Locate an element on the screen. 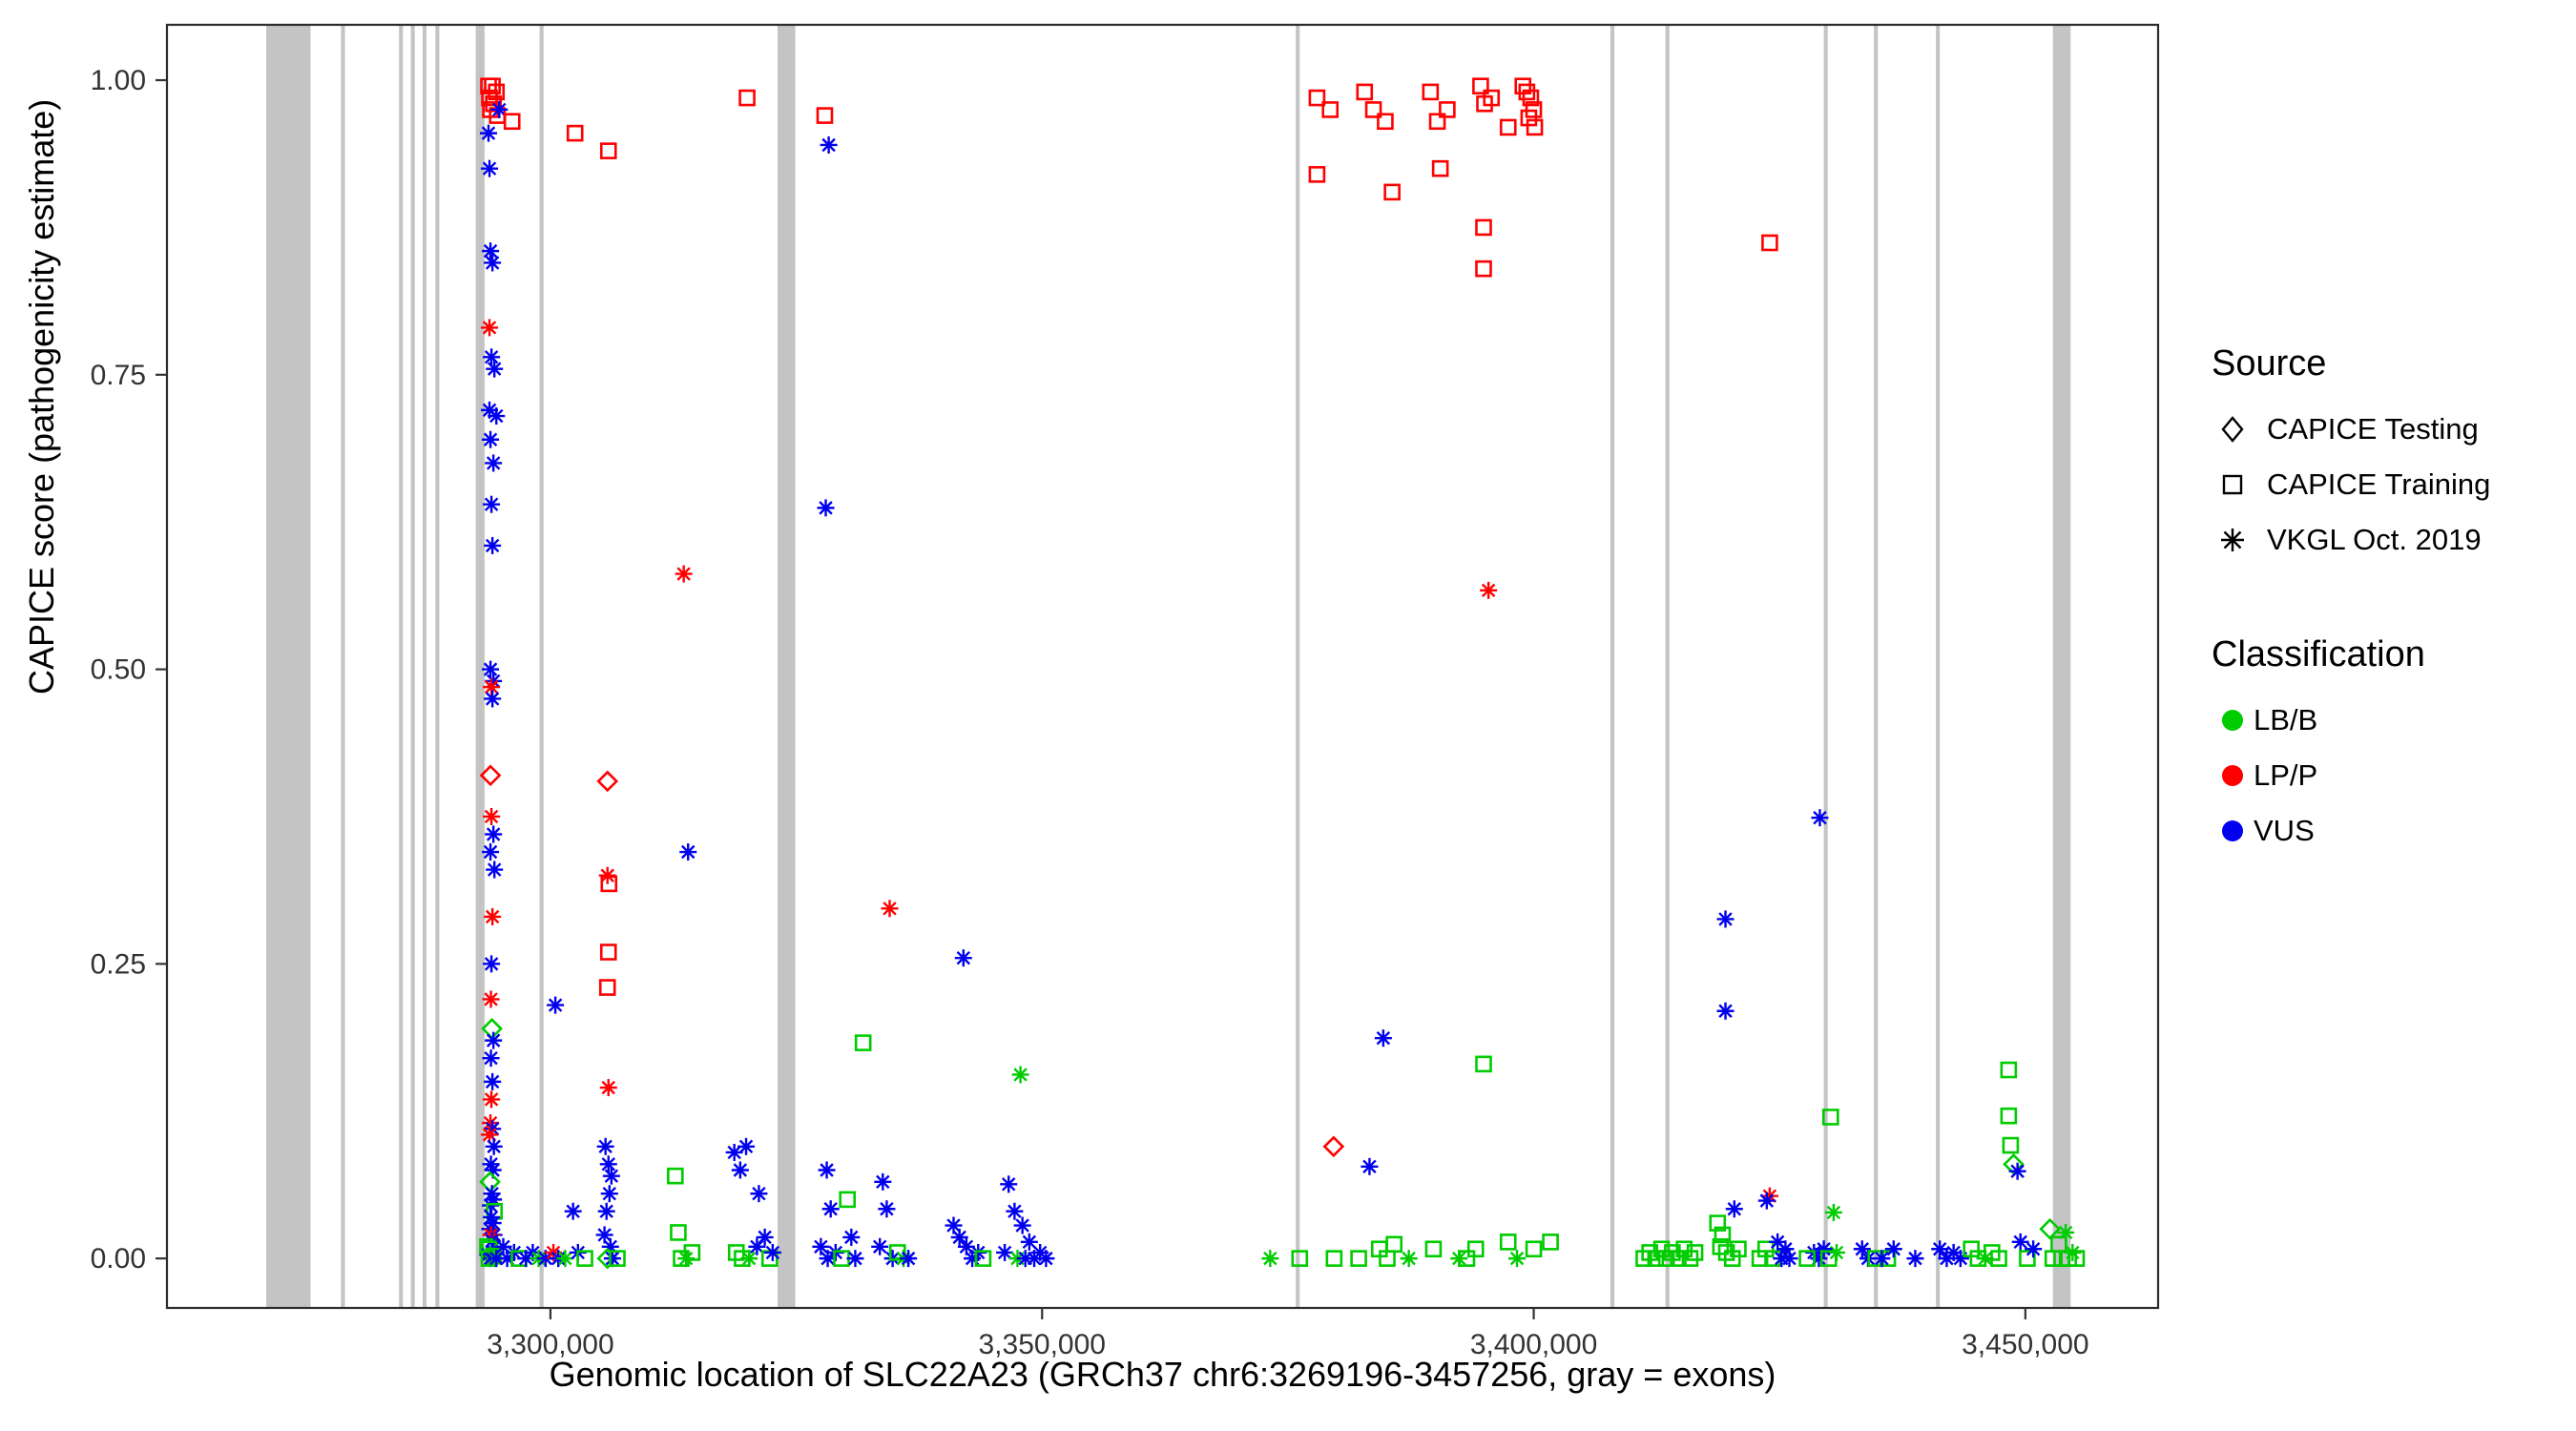 This screenshot has height=1431, width=2576. lbb-color-dot is located at coordinates (2232, 720).